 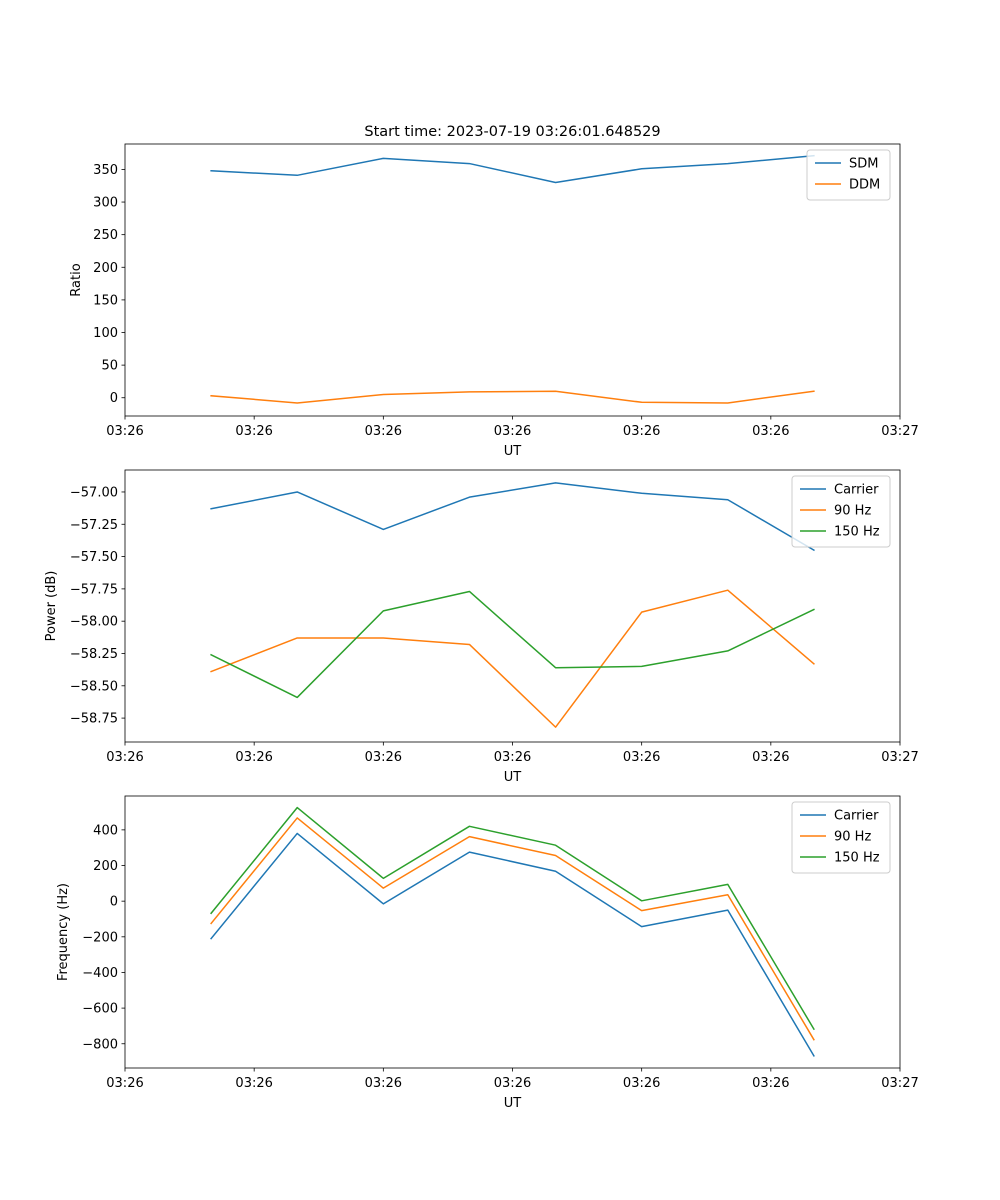 I want to click on y-tick-label: 250, so click(x=105, y=235).